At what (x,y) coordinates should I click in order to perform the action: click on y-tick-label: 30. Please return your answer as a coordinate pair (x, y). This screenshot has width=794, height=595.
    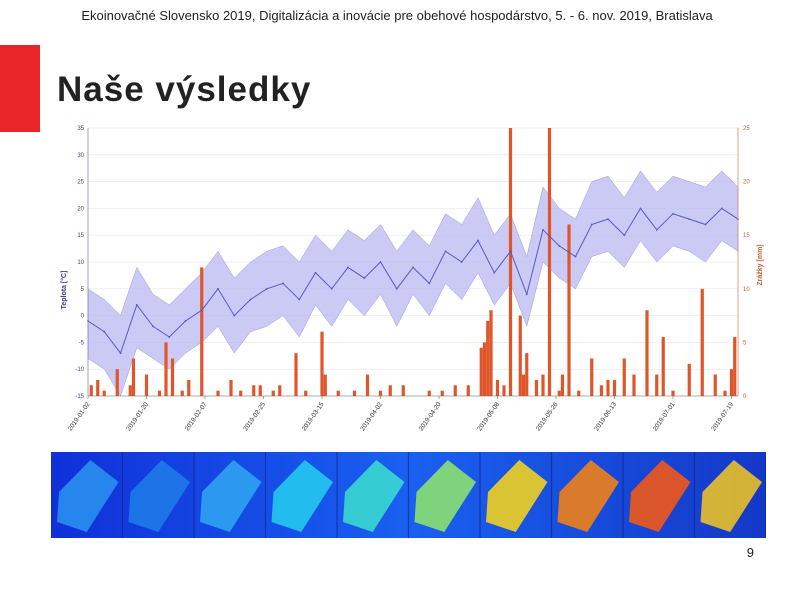
    Looking at the image, I should click on (80, 156).